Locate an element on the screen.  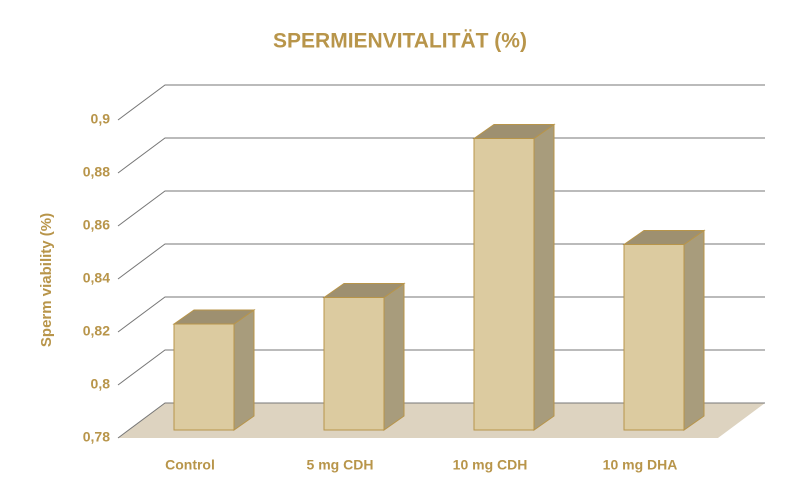
floor is located at coordinates (441, 420).